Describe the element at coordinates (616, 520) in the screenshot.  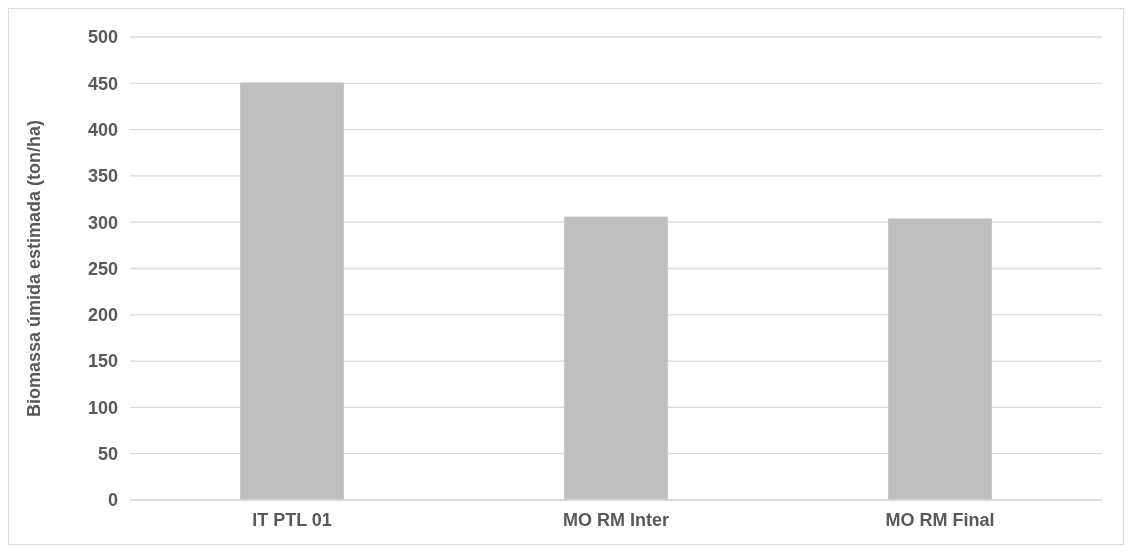
I see `x-tick-label: MO RM Inter` at that location.